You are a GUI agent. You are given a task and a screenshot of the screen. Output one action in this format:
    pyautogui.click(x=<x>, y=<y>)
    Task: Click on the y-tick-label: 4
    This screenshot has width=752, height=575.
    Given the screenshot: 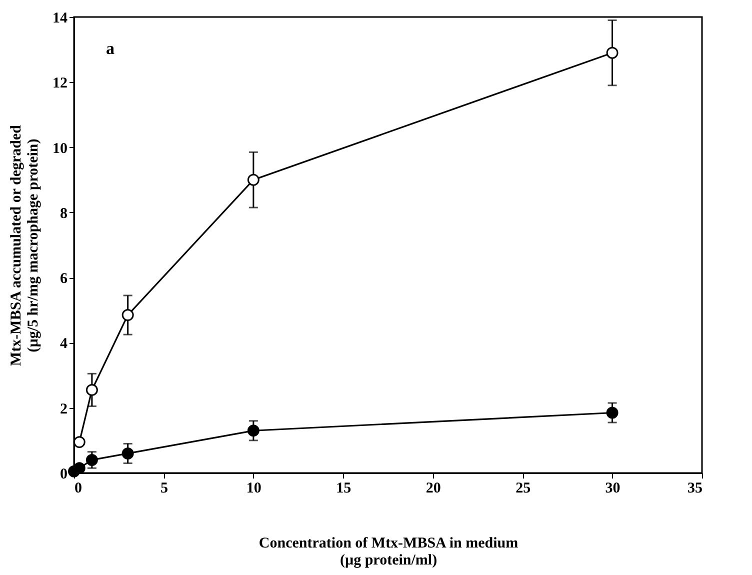 What is the action you would take?
    pyautogui.click(x=64, y=344)
    